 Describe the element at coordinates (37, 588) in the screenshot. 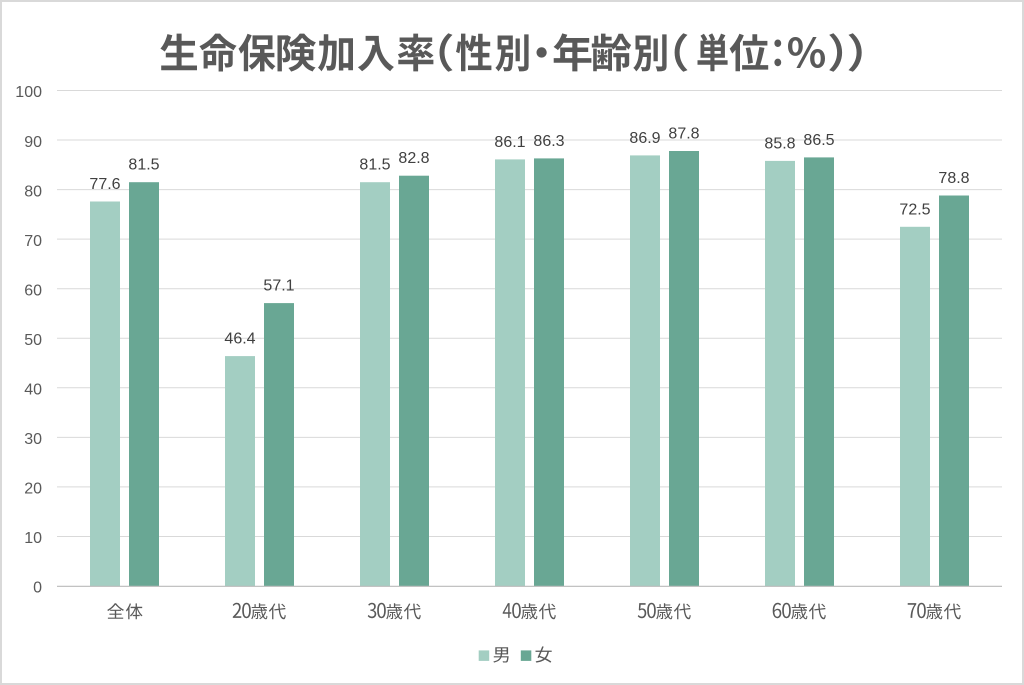

I see `svg-text: 0` at that location.